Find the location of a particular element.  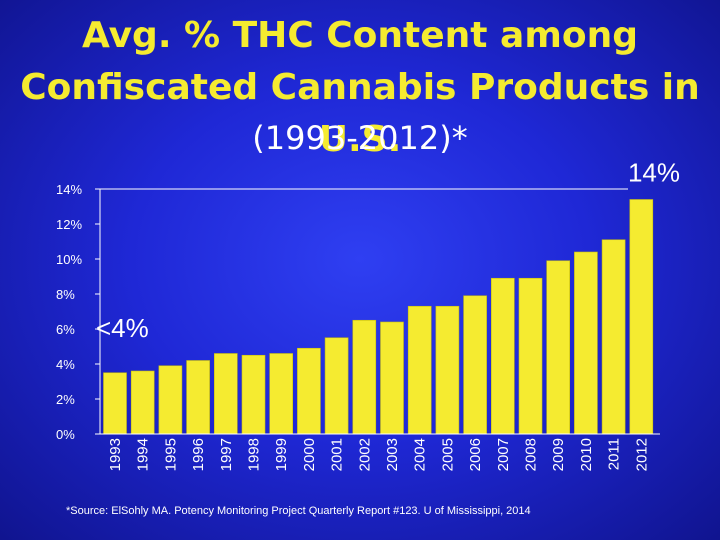

bar-1993 is located at coordinates (115, 403).